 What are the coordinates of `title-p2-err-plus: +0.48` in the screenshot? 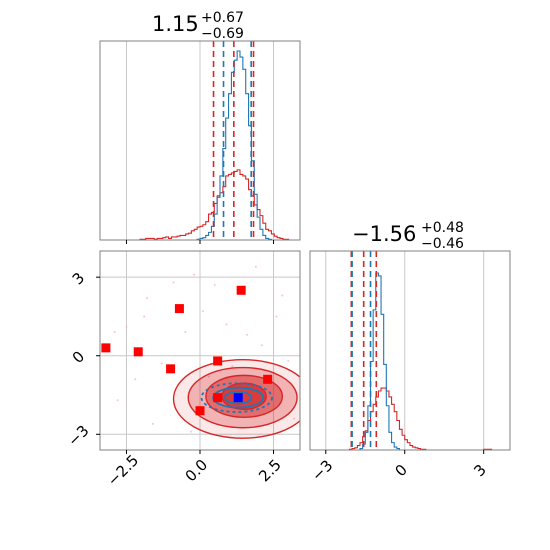 It's located at (442, 228).